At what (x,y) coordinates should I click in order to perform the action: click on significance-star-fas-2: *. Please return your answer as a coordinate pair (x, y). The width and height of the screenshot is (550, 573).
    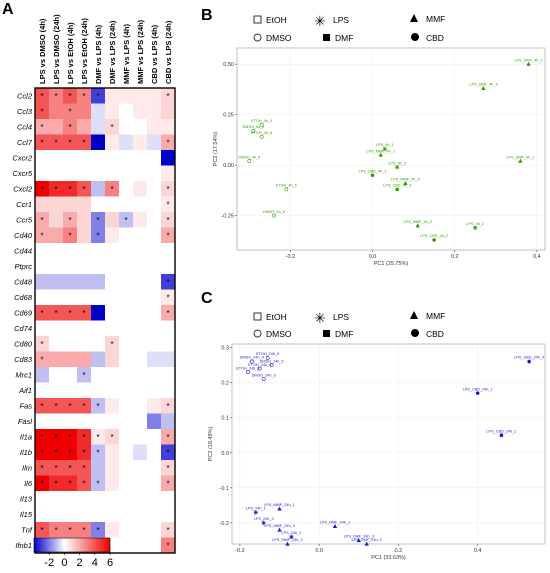
    Looking at the image, I should click on (69, 406).